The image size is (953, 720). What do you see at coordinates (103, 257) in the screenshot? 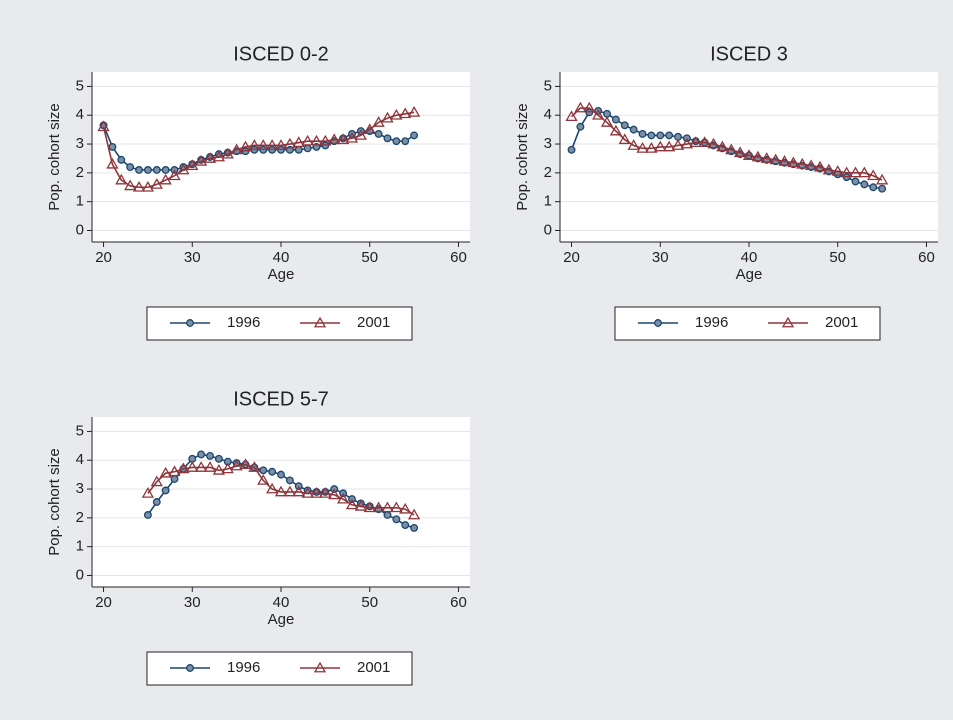
I see `x-tick-label: 20` at bounding box center [103, 257].